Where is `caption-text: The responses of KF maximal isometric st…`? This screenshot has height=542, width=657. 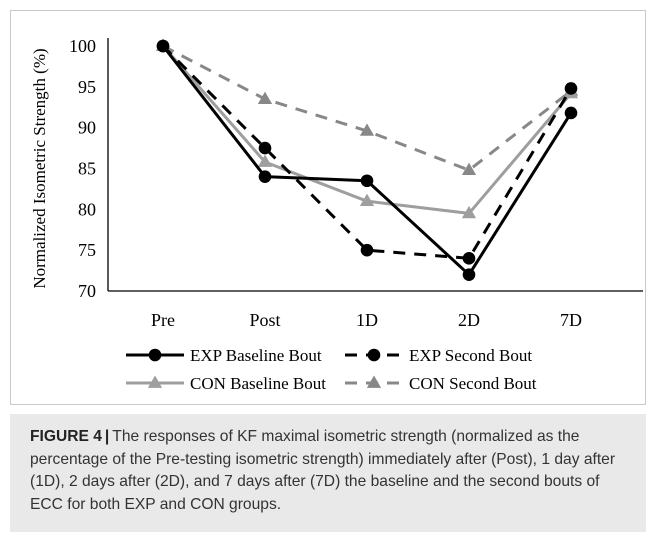
caption-text: The responses of KF maximal isometric st… is located at coordinates (323, 470).